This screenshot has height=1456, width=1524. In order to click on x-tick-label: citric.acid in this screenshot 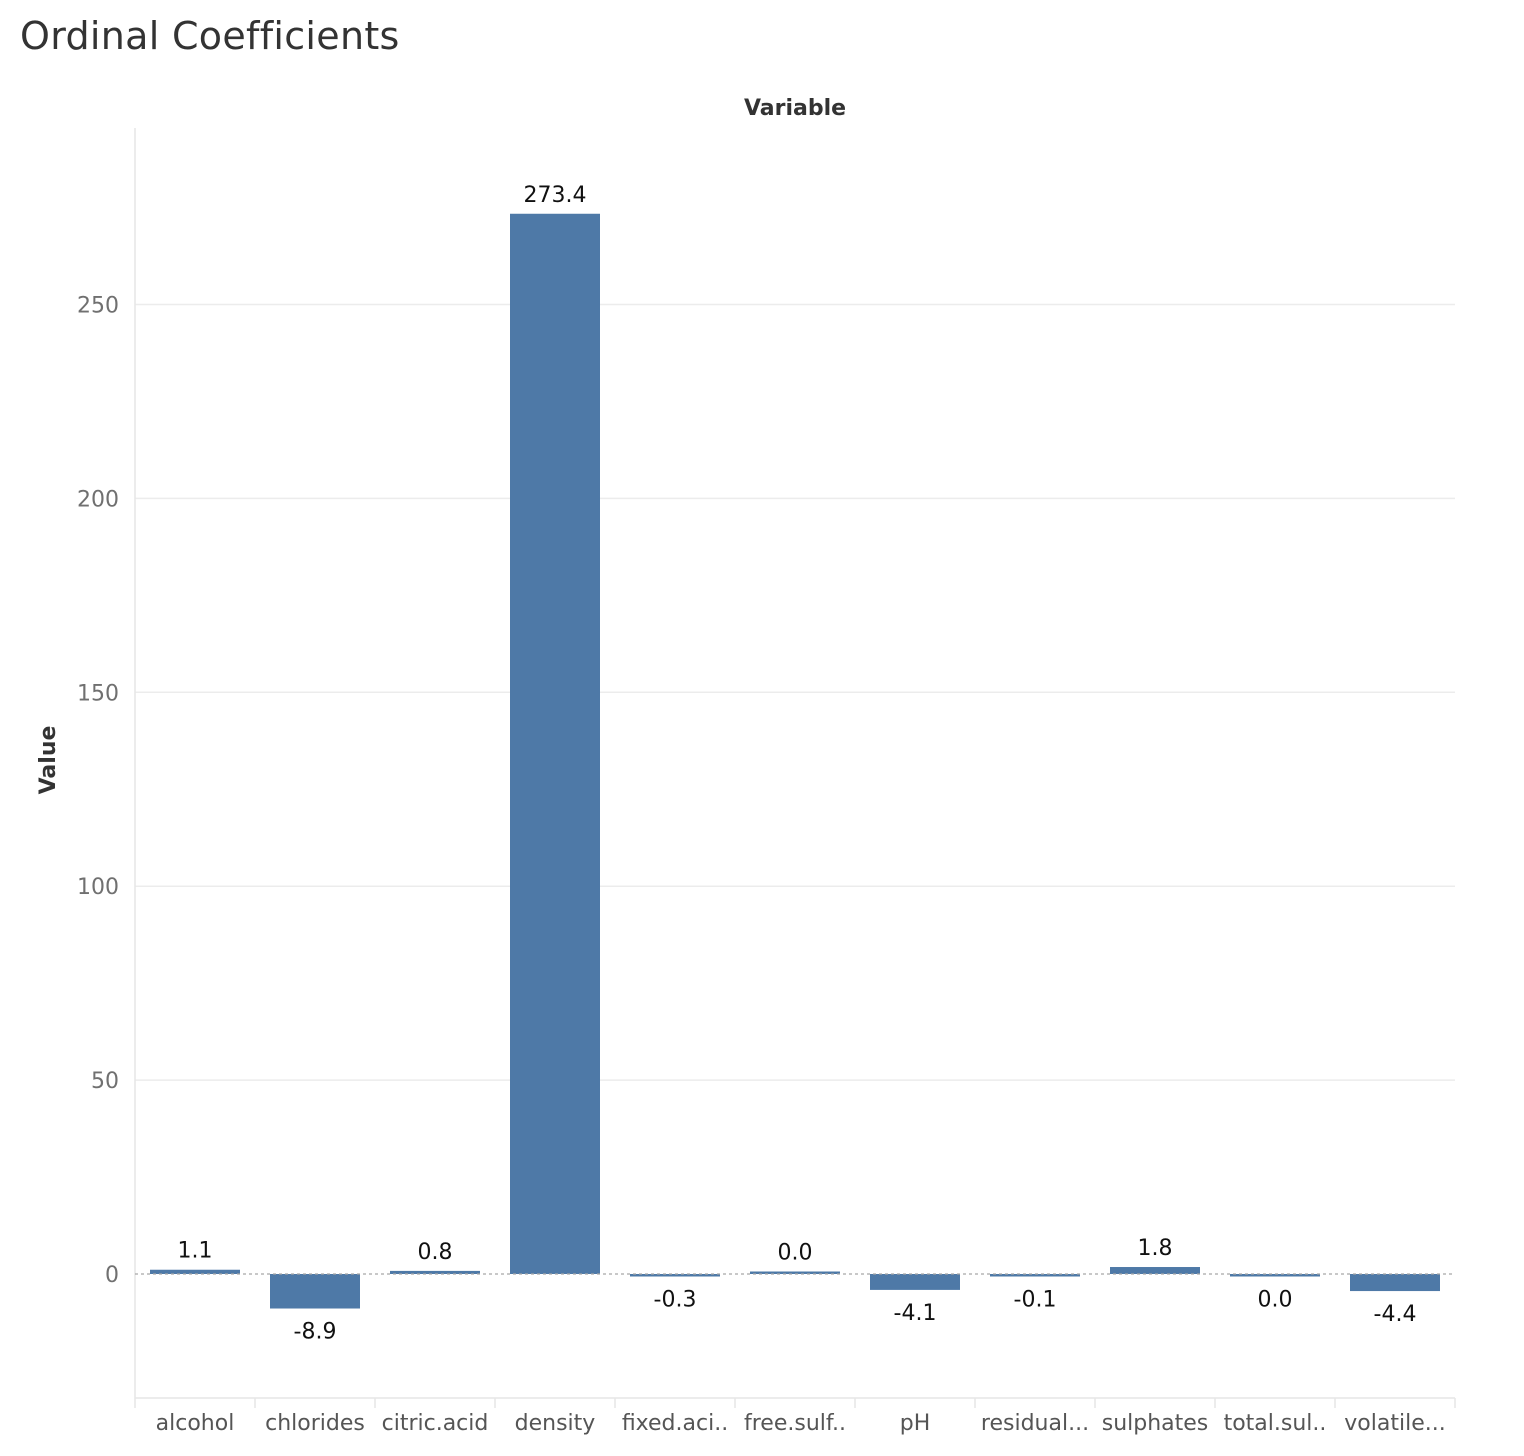, I will do `click(435, 1423)`.